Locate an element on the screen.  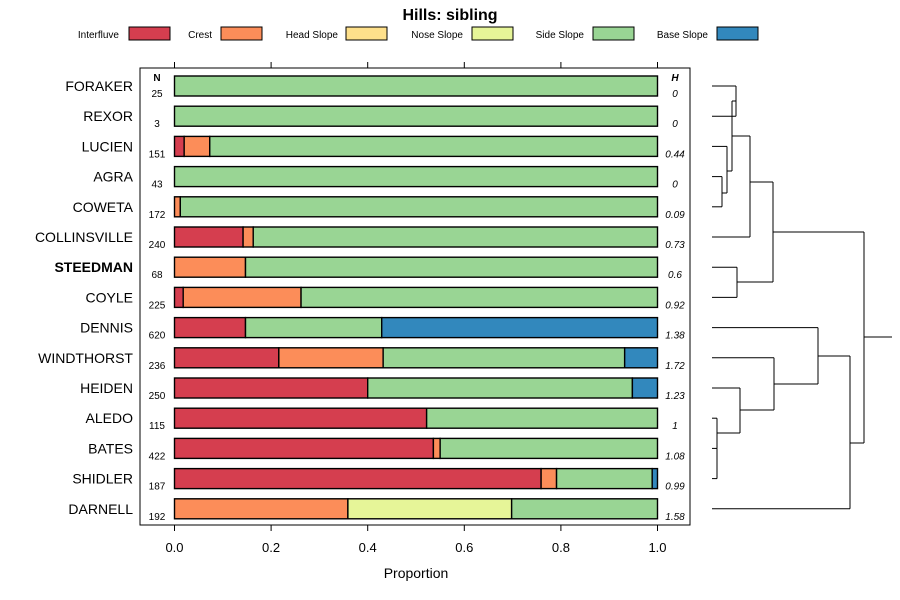
legend-label-head-slope: Head Slope is located at coordinates (312, 35).